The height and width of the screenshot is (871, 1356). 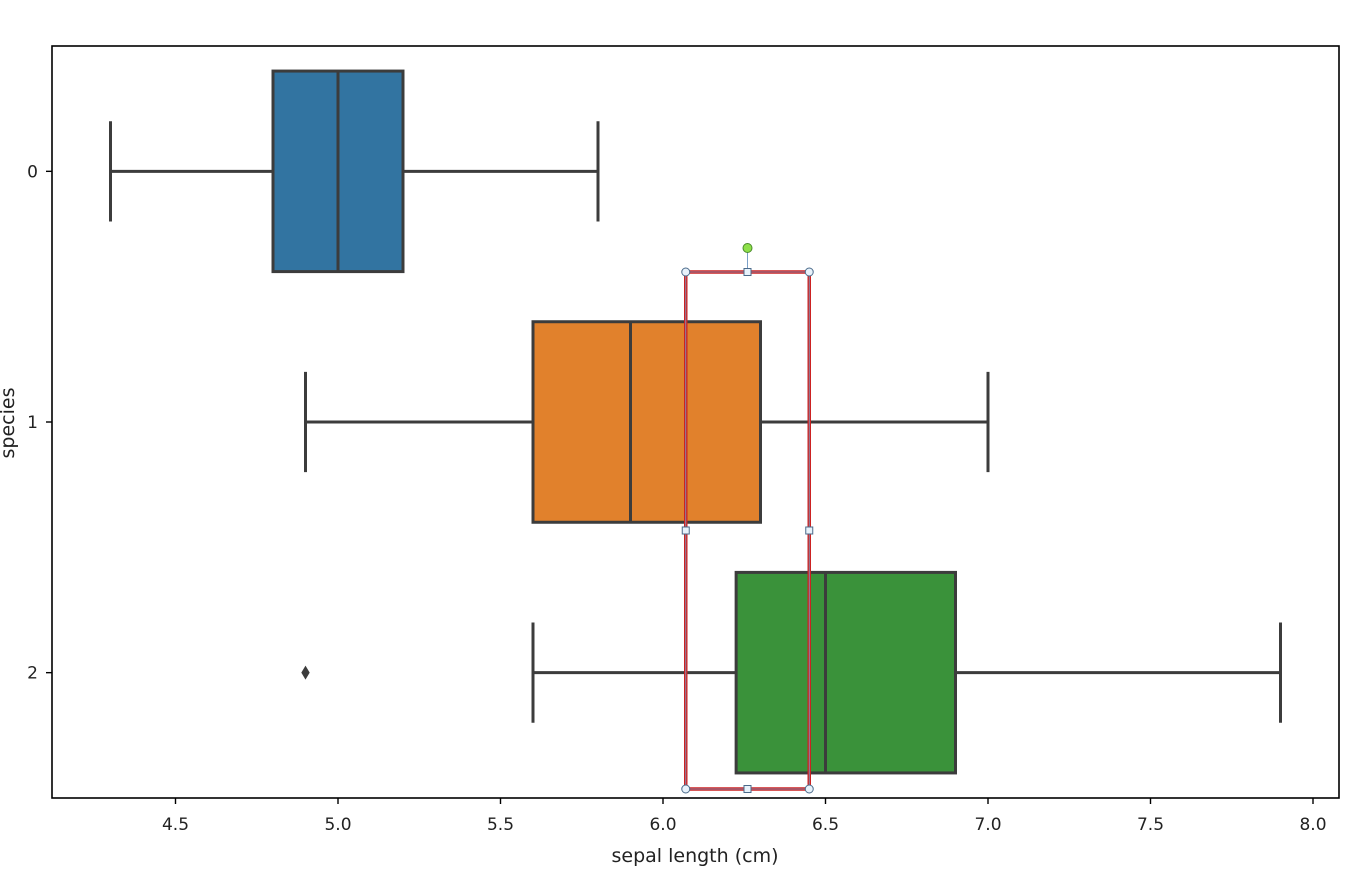 What do you see at coordinates (32, 172) in the screenshot?
I see `y-tick-label-0: 0` at bounding box center [32, 172].